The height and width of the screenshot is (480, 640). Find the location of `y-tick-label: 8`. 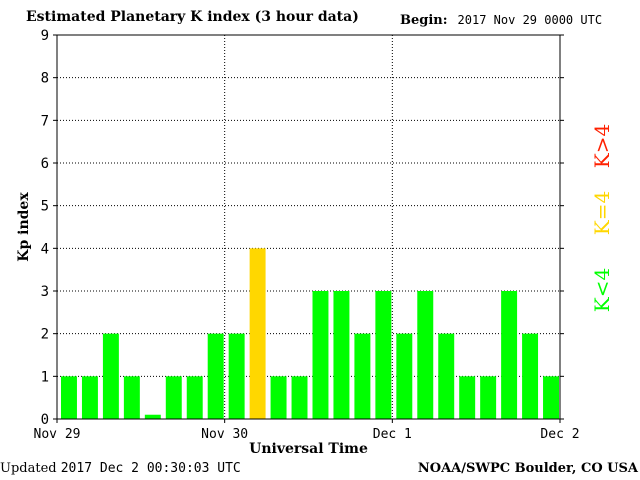

y-tick-label: 8 is located at coordinates (45, 79).